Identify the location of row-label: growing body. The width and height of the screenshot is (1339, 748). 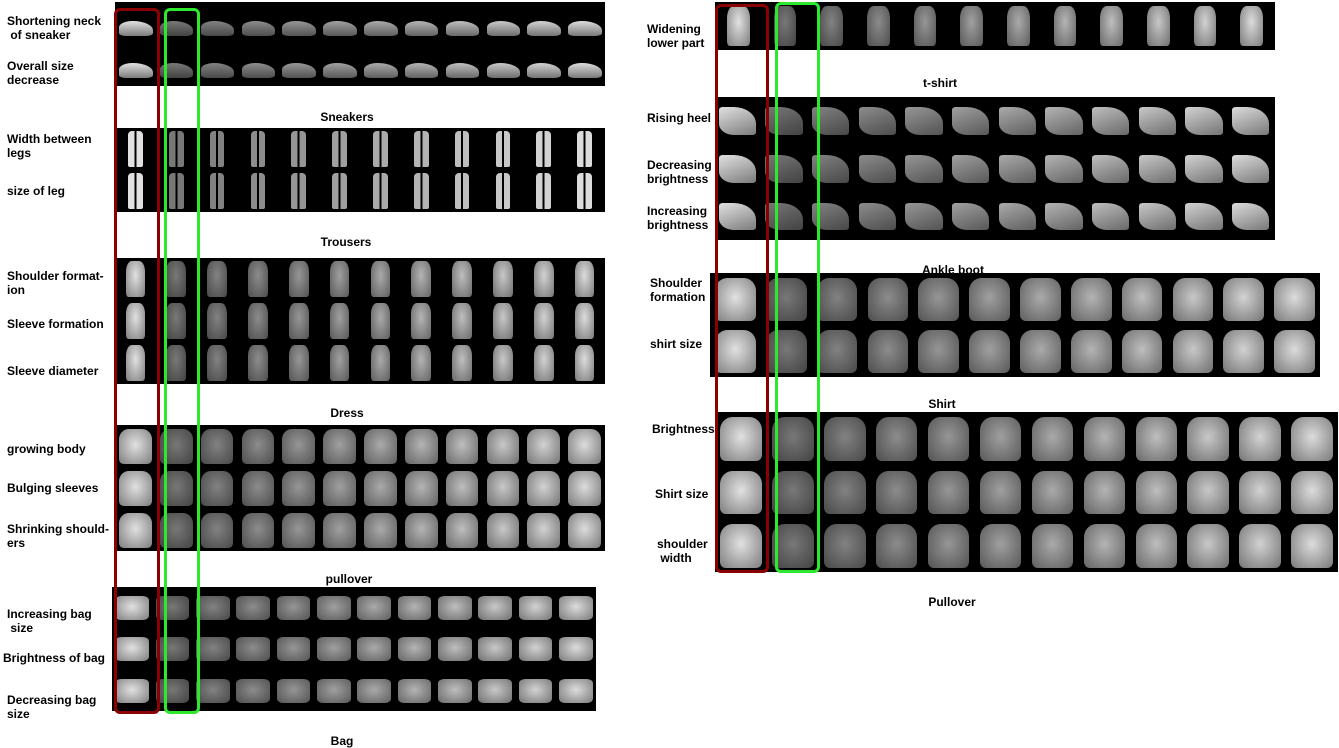
(46, 449).